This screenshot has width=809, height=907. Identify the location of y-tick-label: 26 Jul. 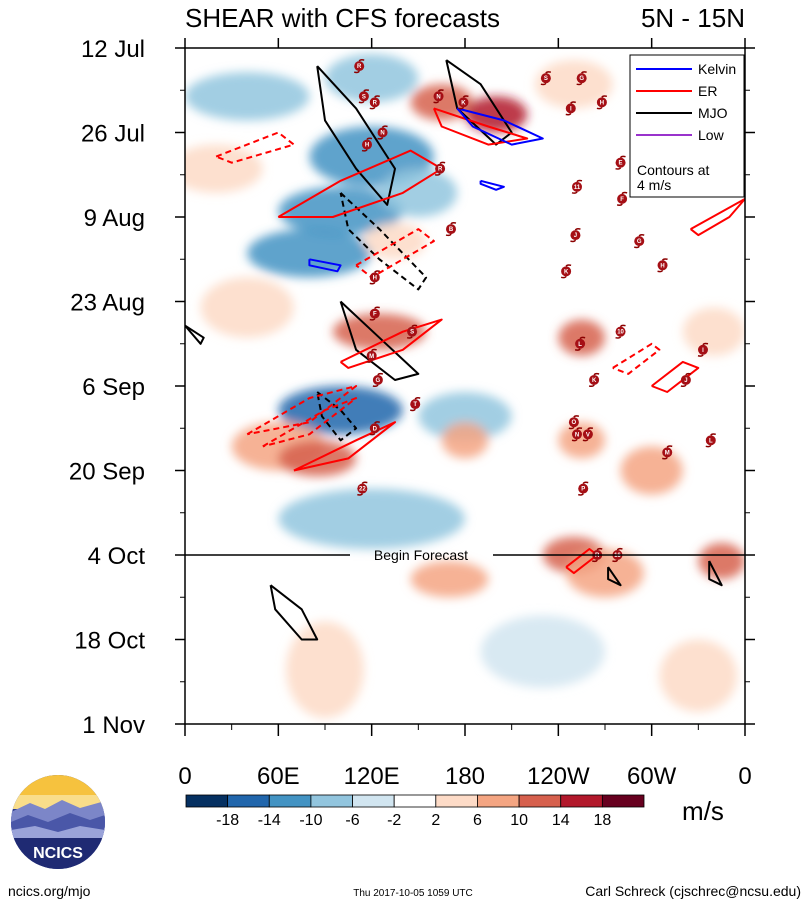
(113, 134).